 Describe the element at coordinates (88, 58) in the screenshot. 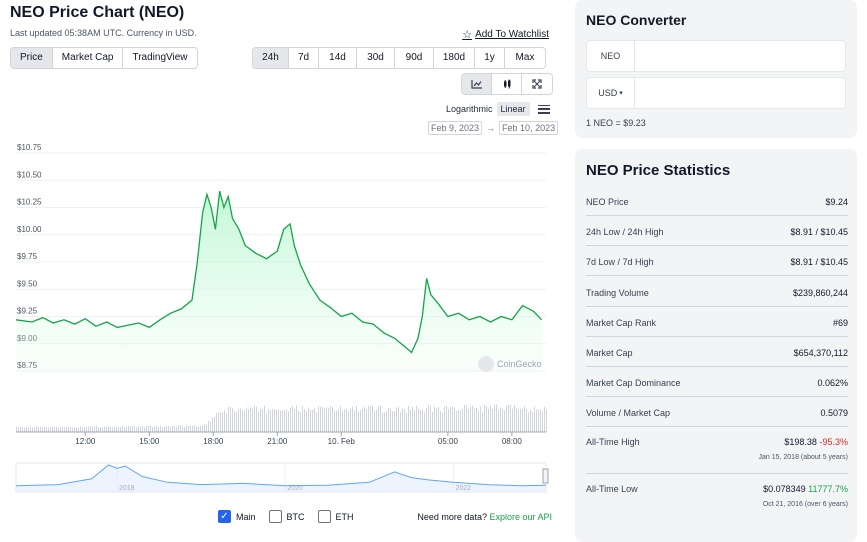

I see `tab-market-cap: Market Cap` at that location.